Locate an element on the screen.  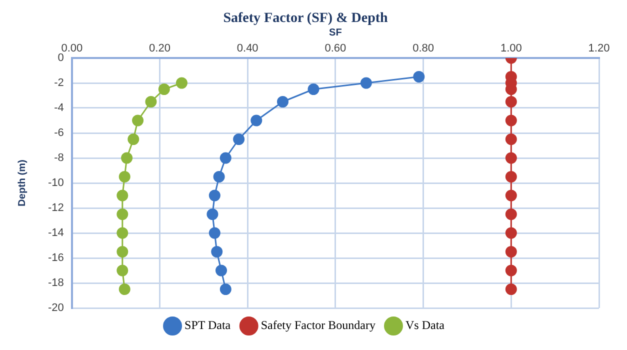
y-tick-label: -6 is located at coordinates (59, 133).